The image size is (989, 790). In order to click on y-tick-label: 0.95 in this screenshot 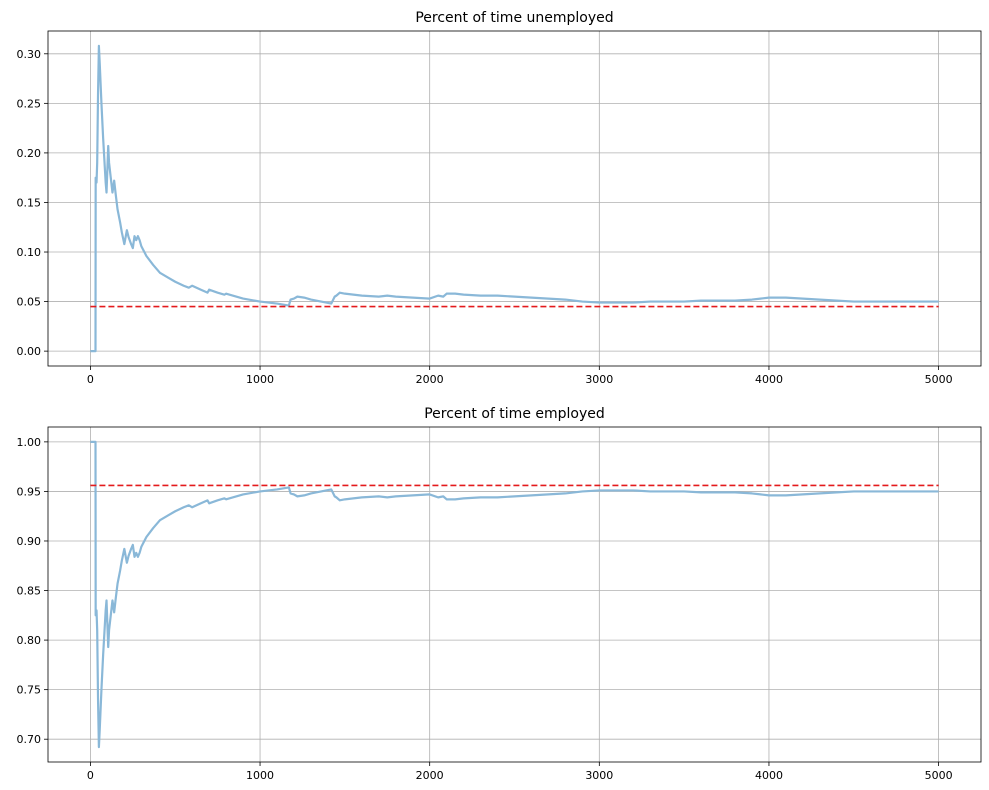, I will do `click(29, 491)`.